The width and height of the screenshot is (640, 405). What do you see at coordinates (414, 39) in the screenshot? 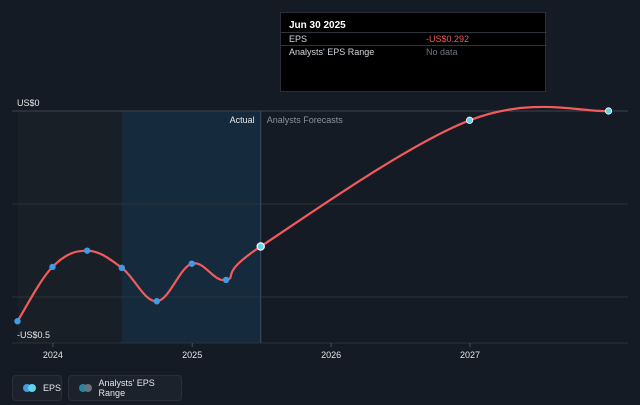
I see `tooltip-eps-row: EPS -US$0.292` at bounding box center [414, 39].